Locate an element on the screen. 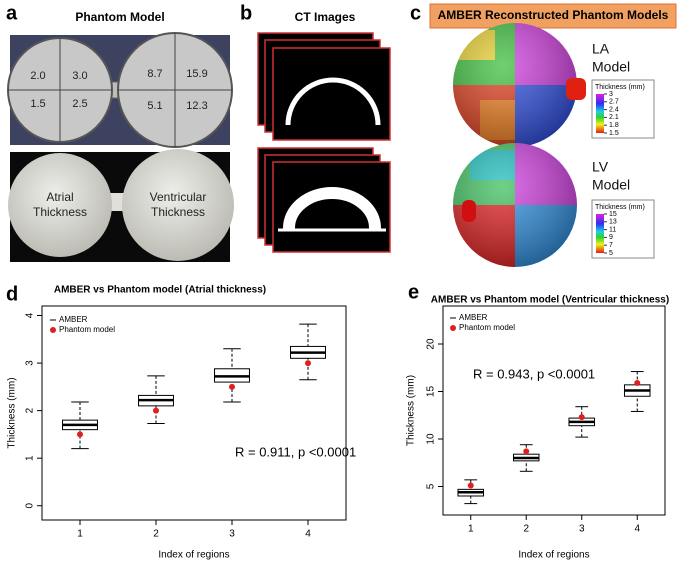 The width and height of the screenshot is (685, 562). panel-label: b is located at coordinates (246, 13).